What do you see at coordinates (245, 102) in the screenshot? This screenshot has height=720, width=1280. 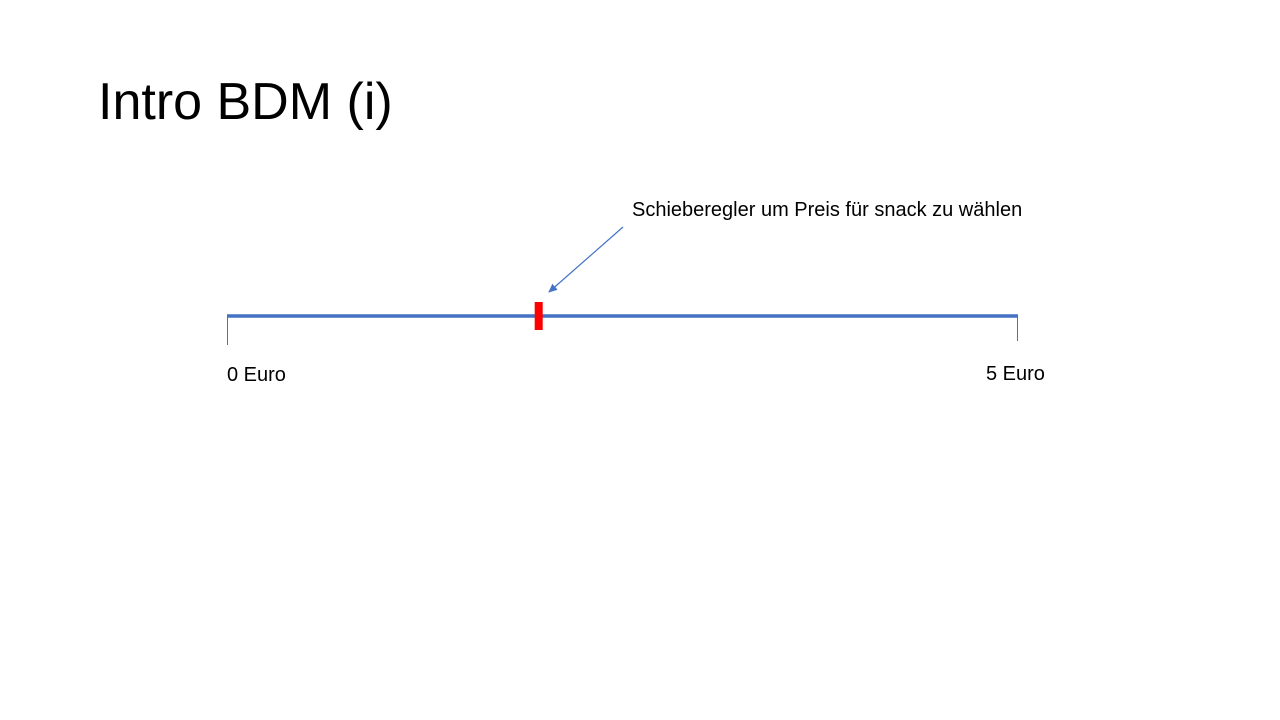 I see `slide-title: Intro BDM (i)` at bounding box center [245, 102].